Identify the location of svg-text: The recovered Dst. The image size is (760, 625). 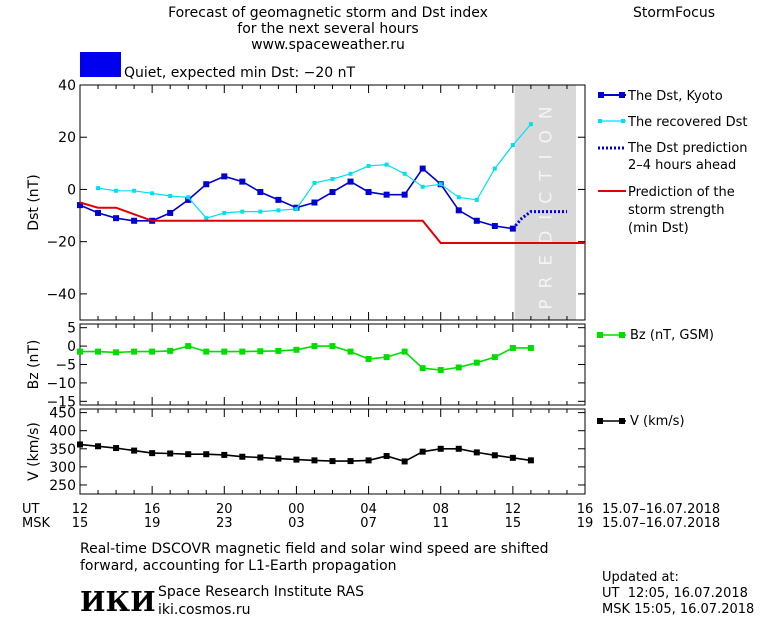
(687, 122).